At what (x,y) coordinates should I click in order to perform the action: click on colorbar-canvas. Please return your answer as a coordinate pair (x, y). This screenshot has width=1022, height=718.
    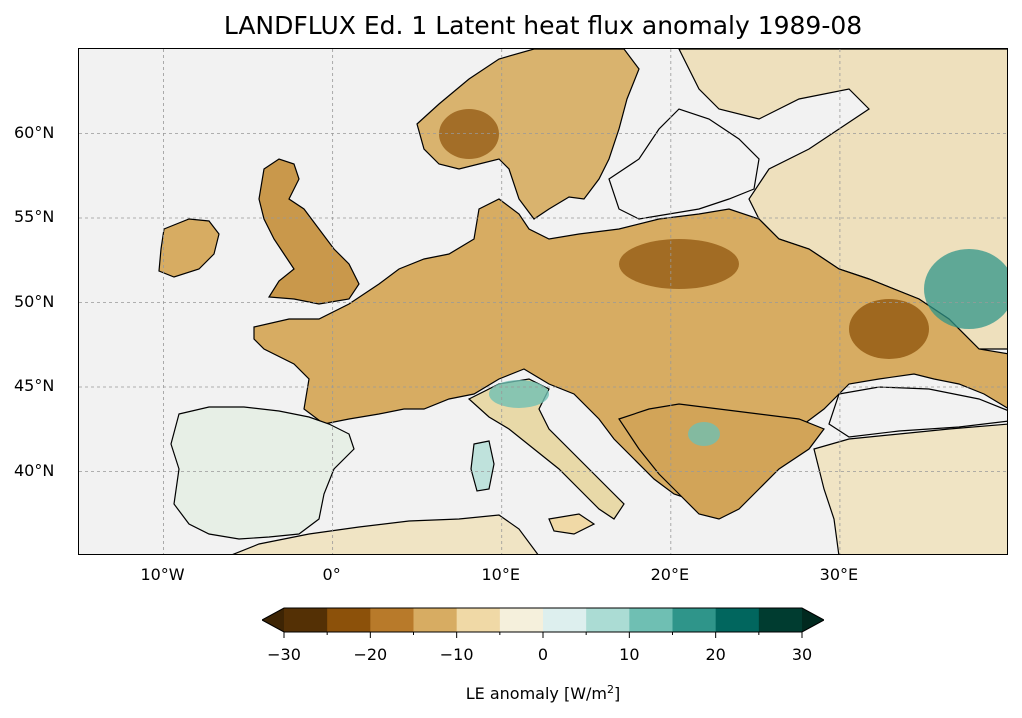
    Looking at the image, I should click on (543, 622).